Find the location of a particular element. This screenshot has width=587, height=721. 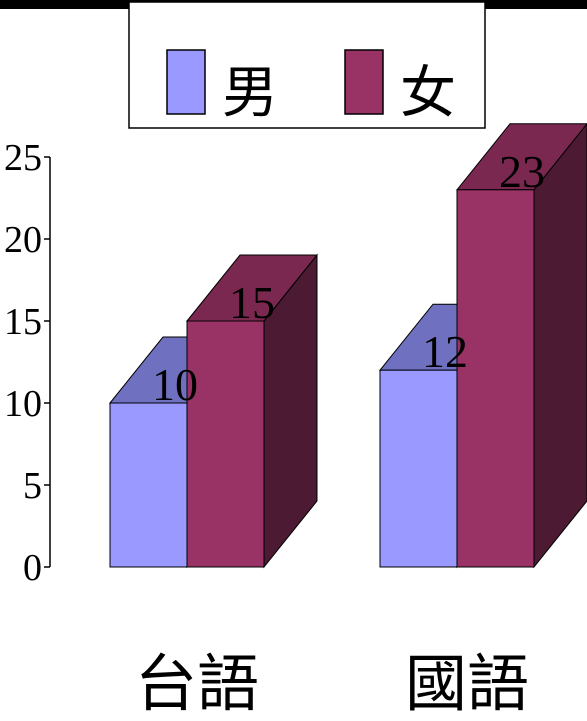

category-labels: 台語 國語 is located at coordinates (332, 683).